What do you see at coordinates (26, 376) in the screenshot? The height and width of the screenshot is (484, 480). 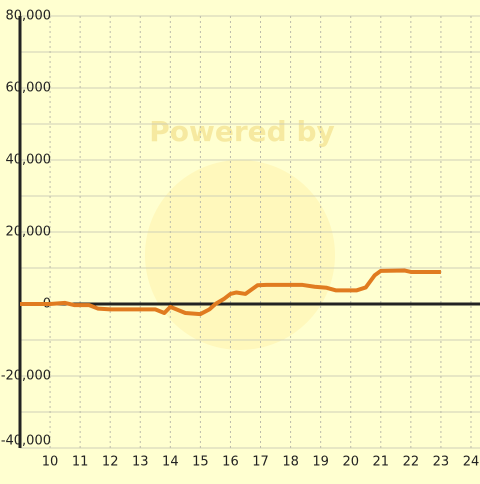 I see `y-tick-label: -20,000` at bounding box center [26, 376].